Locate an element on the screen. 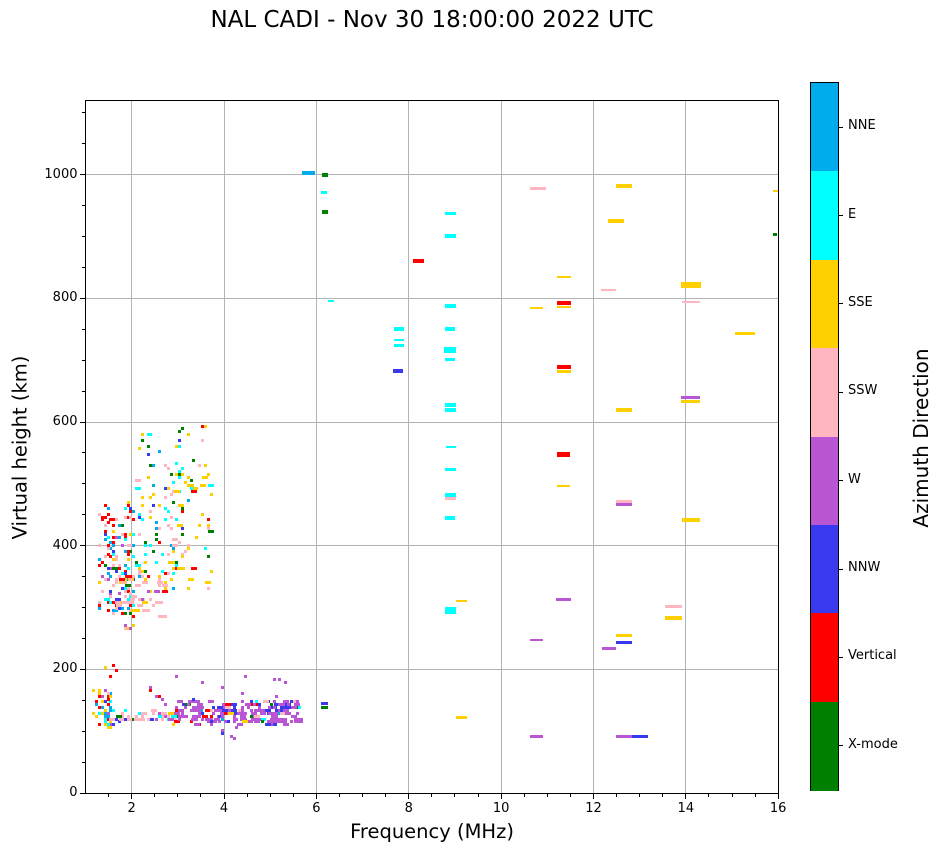 The image size is (951, 856). colorbar-segment-w is located at coordinates (824, 481).